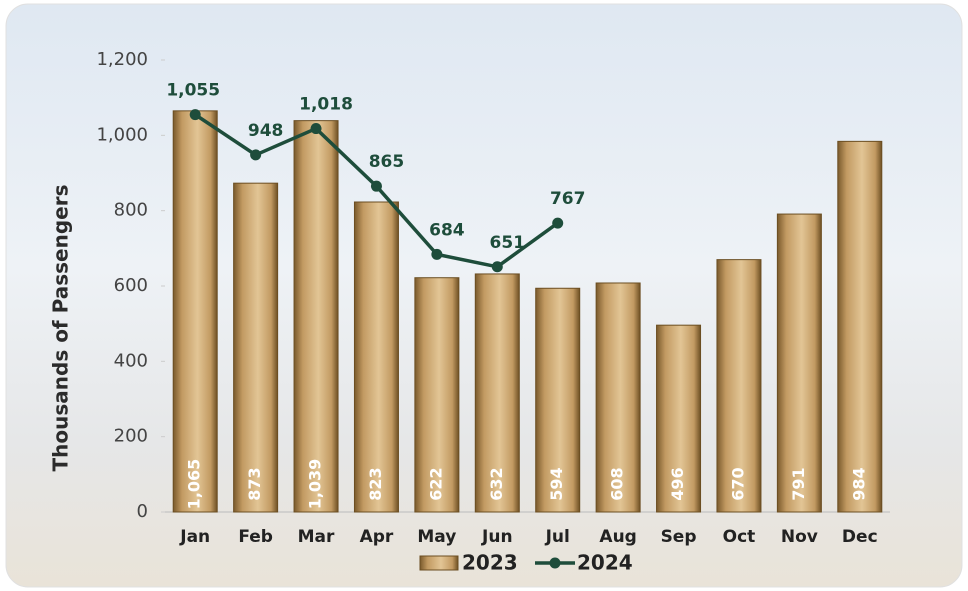 This screenshot has height=591, width=968. I want to click on x-tick-label: Nov, so click(799, 537).